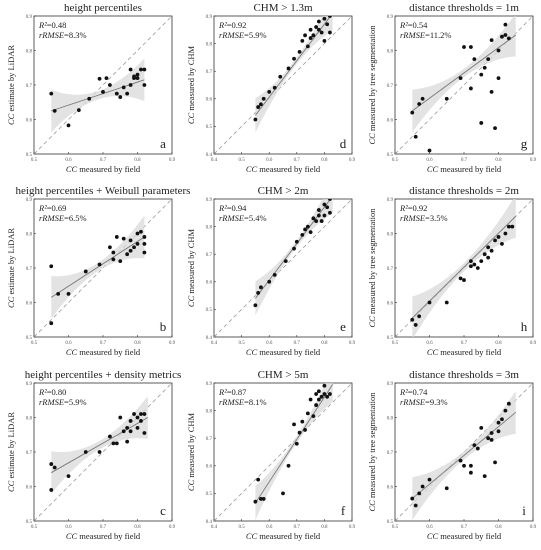 The image size is (541, 550). I want to click on y-axis-label: CC measured by tree segmentation, so click(372, 85).